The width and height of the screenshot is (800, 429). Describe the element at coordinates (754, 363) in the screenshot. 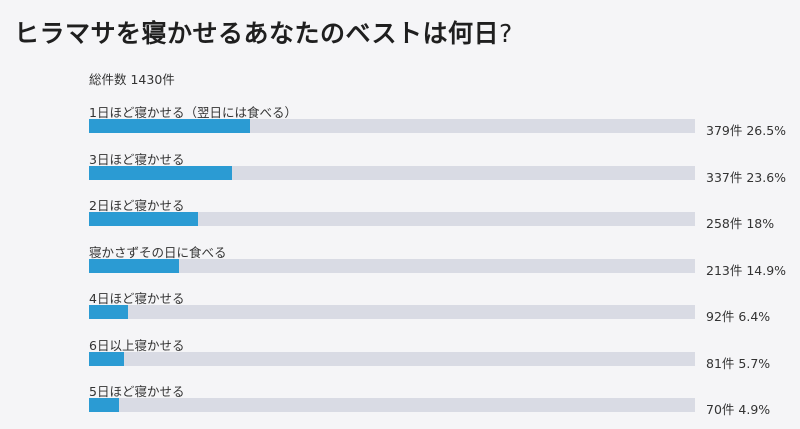

I see `poll-option-percent: 5.7%` at that location.